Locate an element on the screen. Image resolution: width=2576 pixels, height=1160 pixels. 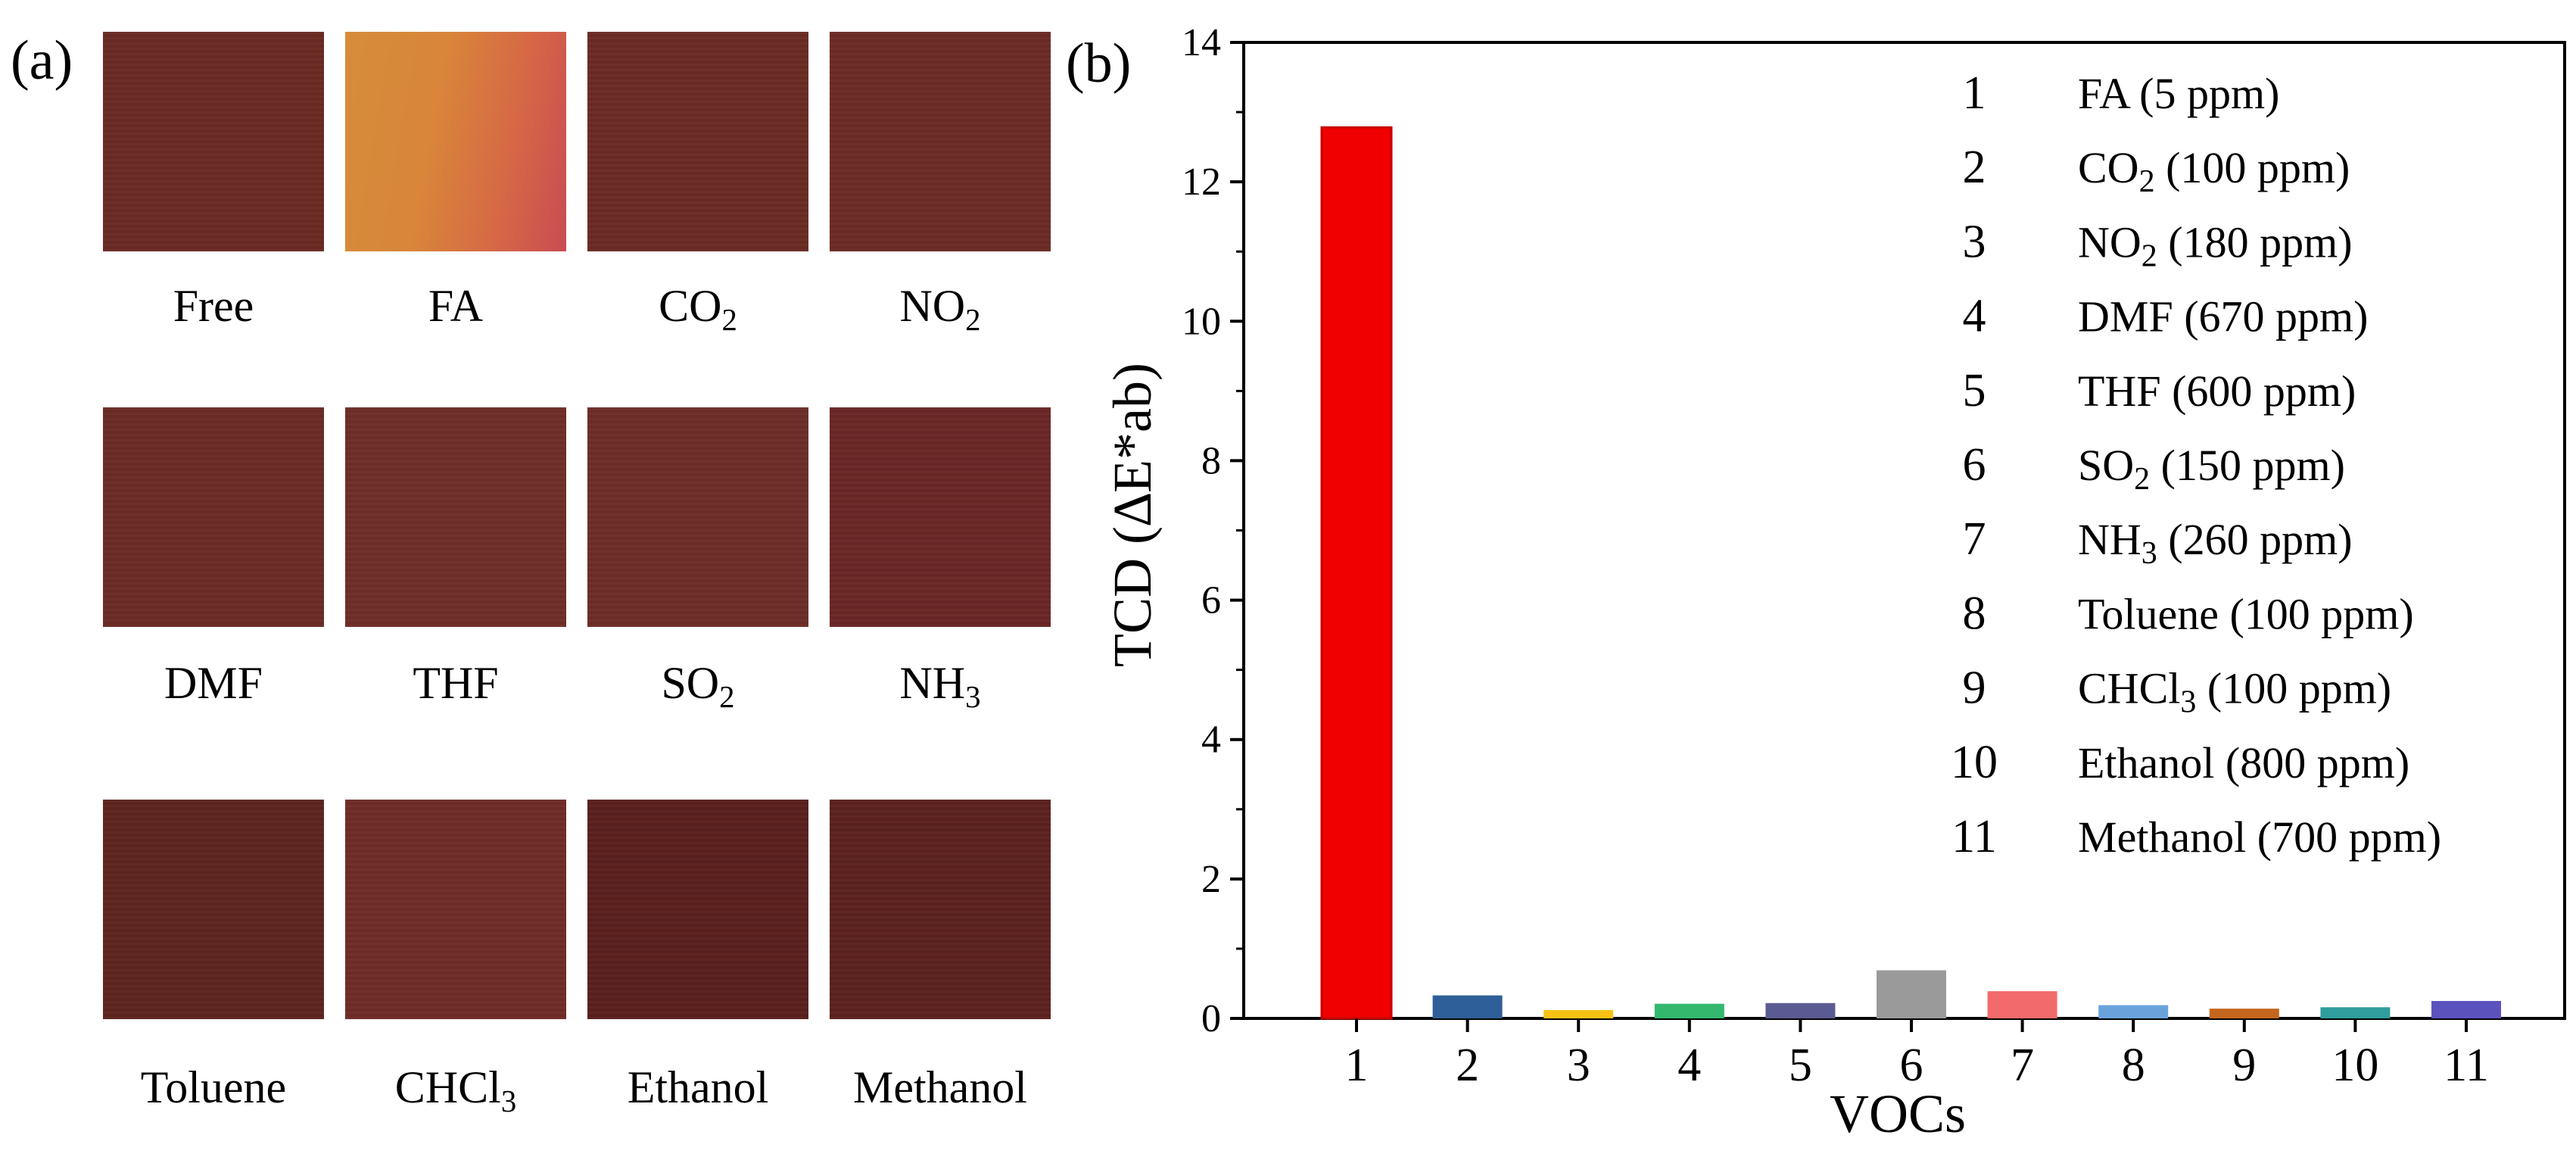
y-tick-label: 10 is located at coordinates (1201, 321).